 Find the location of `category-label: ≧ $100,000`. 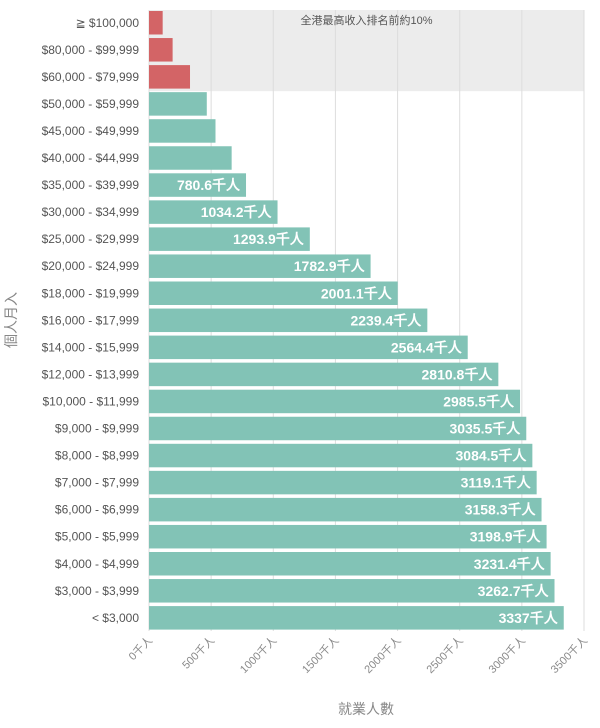

category-label: ≧ $100,000 is located at coordinates (108, 23).